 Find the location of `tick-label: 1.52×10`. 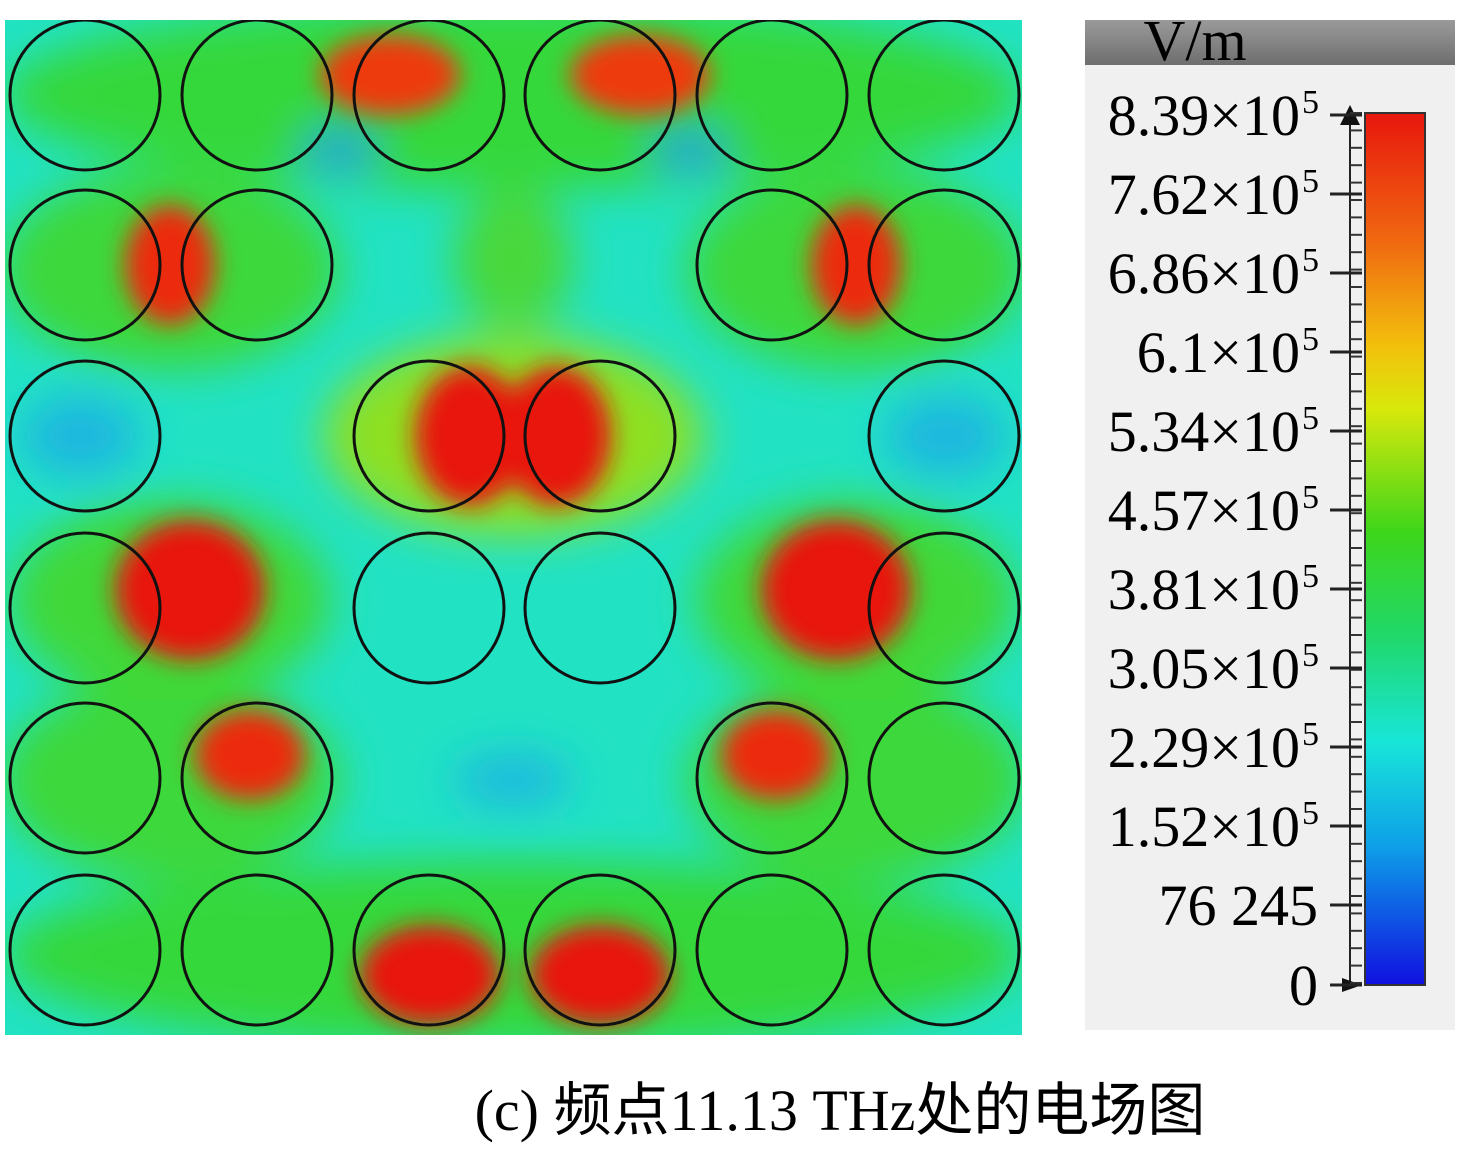

tick-label: 1.52×10 is located at coordinates (1204, 826).